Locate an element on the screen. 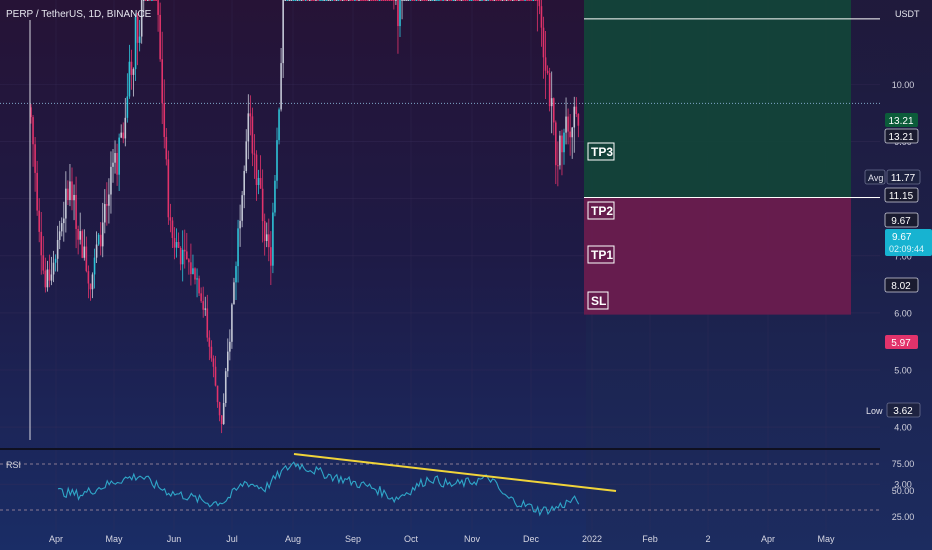 The image size is (932, 550). tp3-label: TP3 is located at coordinates (601, 151).